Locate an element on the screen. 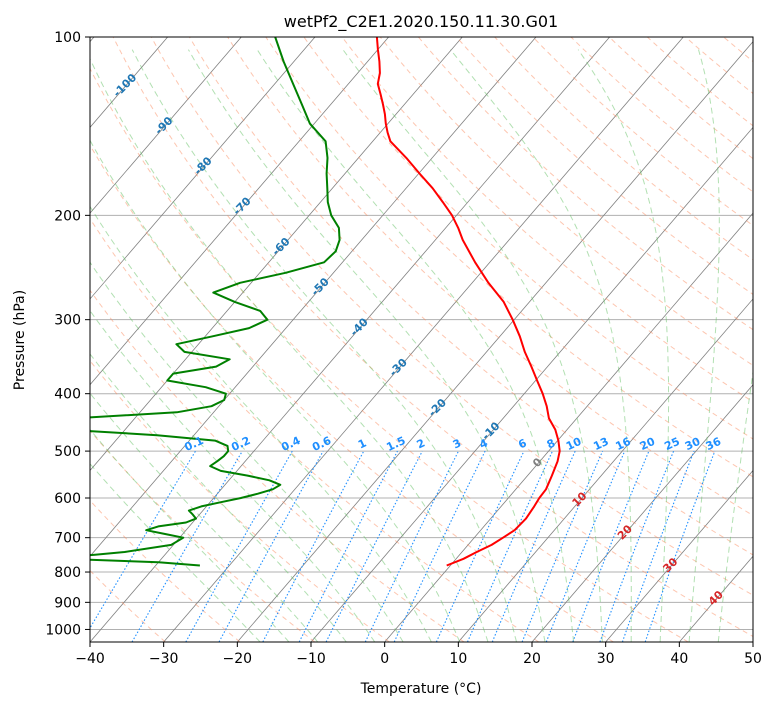 This screenshot has width=775, height=708. y-axis: 100 200 300 400 500 600 700 800 900 1000 is located at coordinates (67, 334).